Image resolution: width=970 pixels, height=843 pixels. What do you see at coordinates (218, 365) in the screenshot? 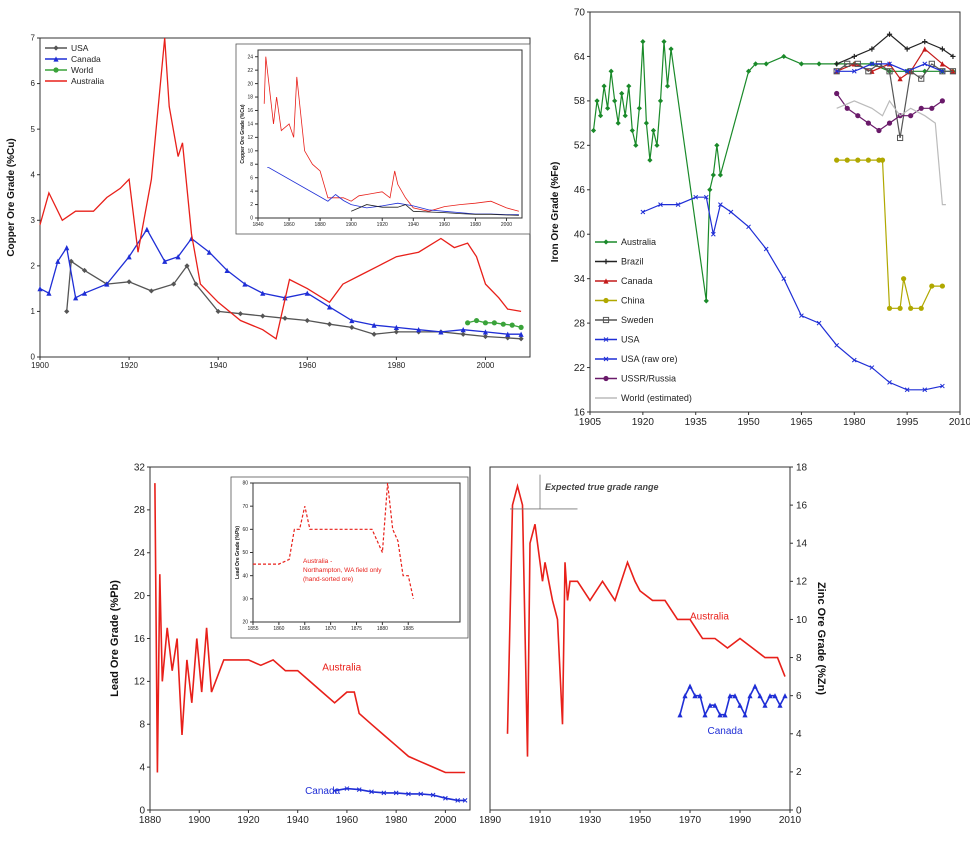
I see `copper-x-tick-label: 1940` at bounding box center [218, 365].